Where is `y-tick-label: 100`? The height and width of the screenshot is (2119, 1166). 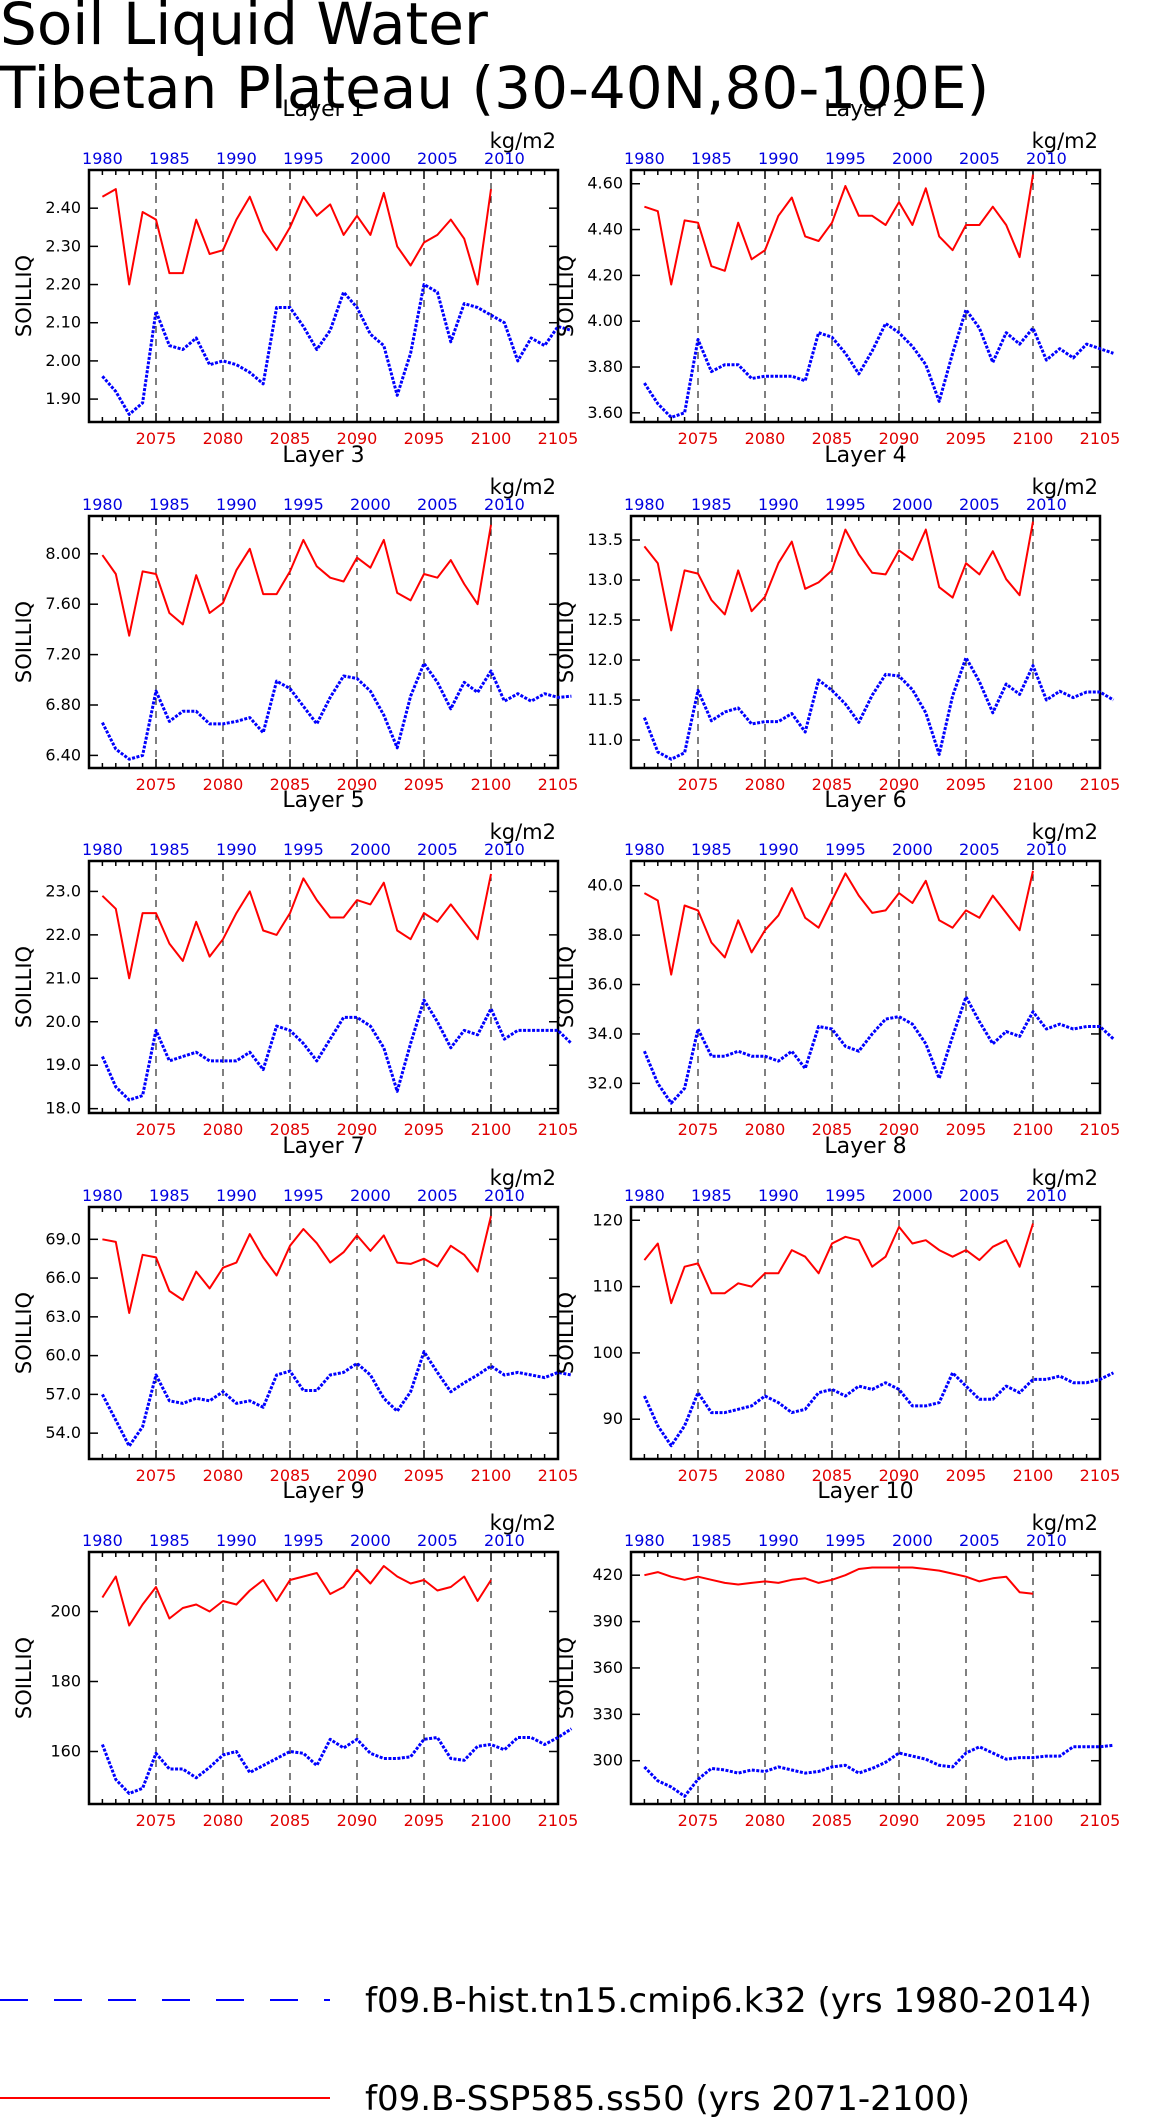
y-tick-label: 100 is located at coordinates (607, 1352).